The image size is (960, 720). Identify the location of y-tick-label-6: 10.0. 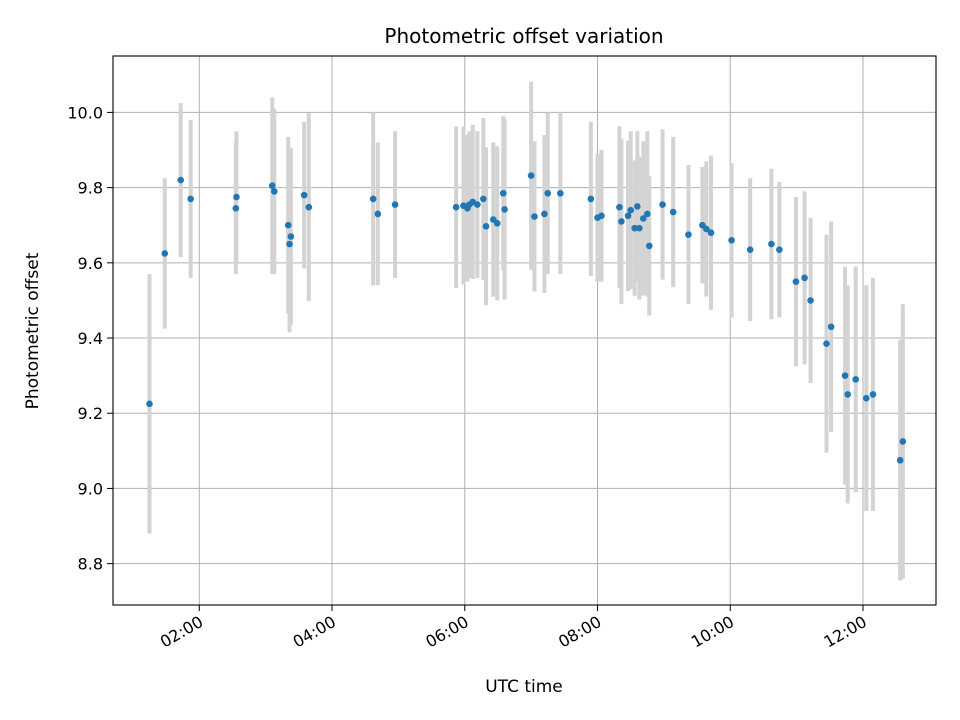
(85, 112).